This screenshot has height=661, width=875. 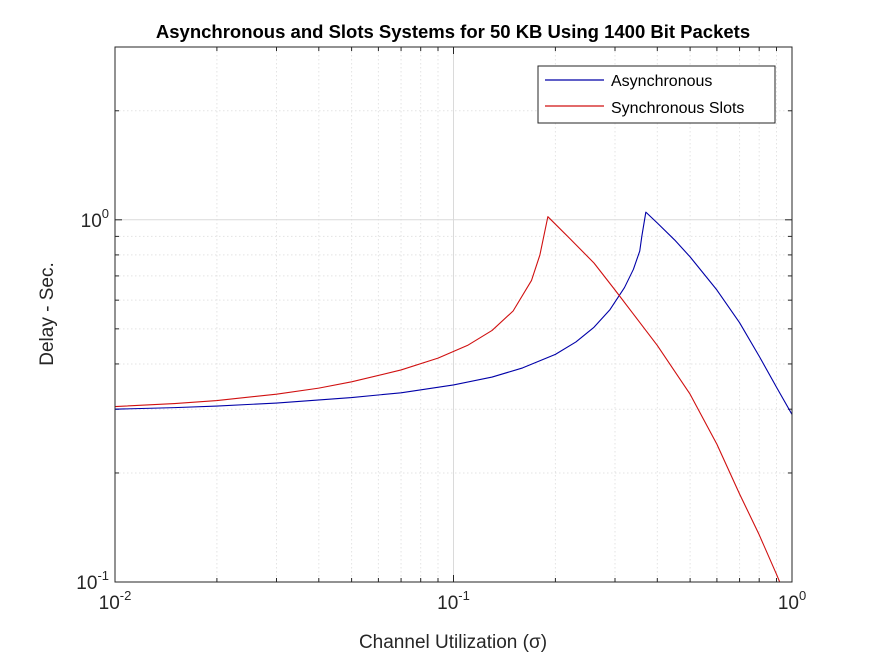 I want to click on x-tick-label: 10⁰, so click(x=792, y=601).